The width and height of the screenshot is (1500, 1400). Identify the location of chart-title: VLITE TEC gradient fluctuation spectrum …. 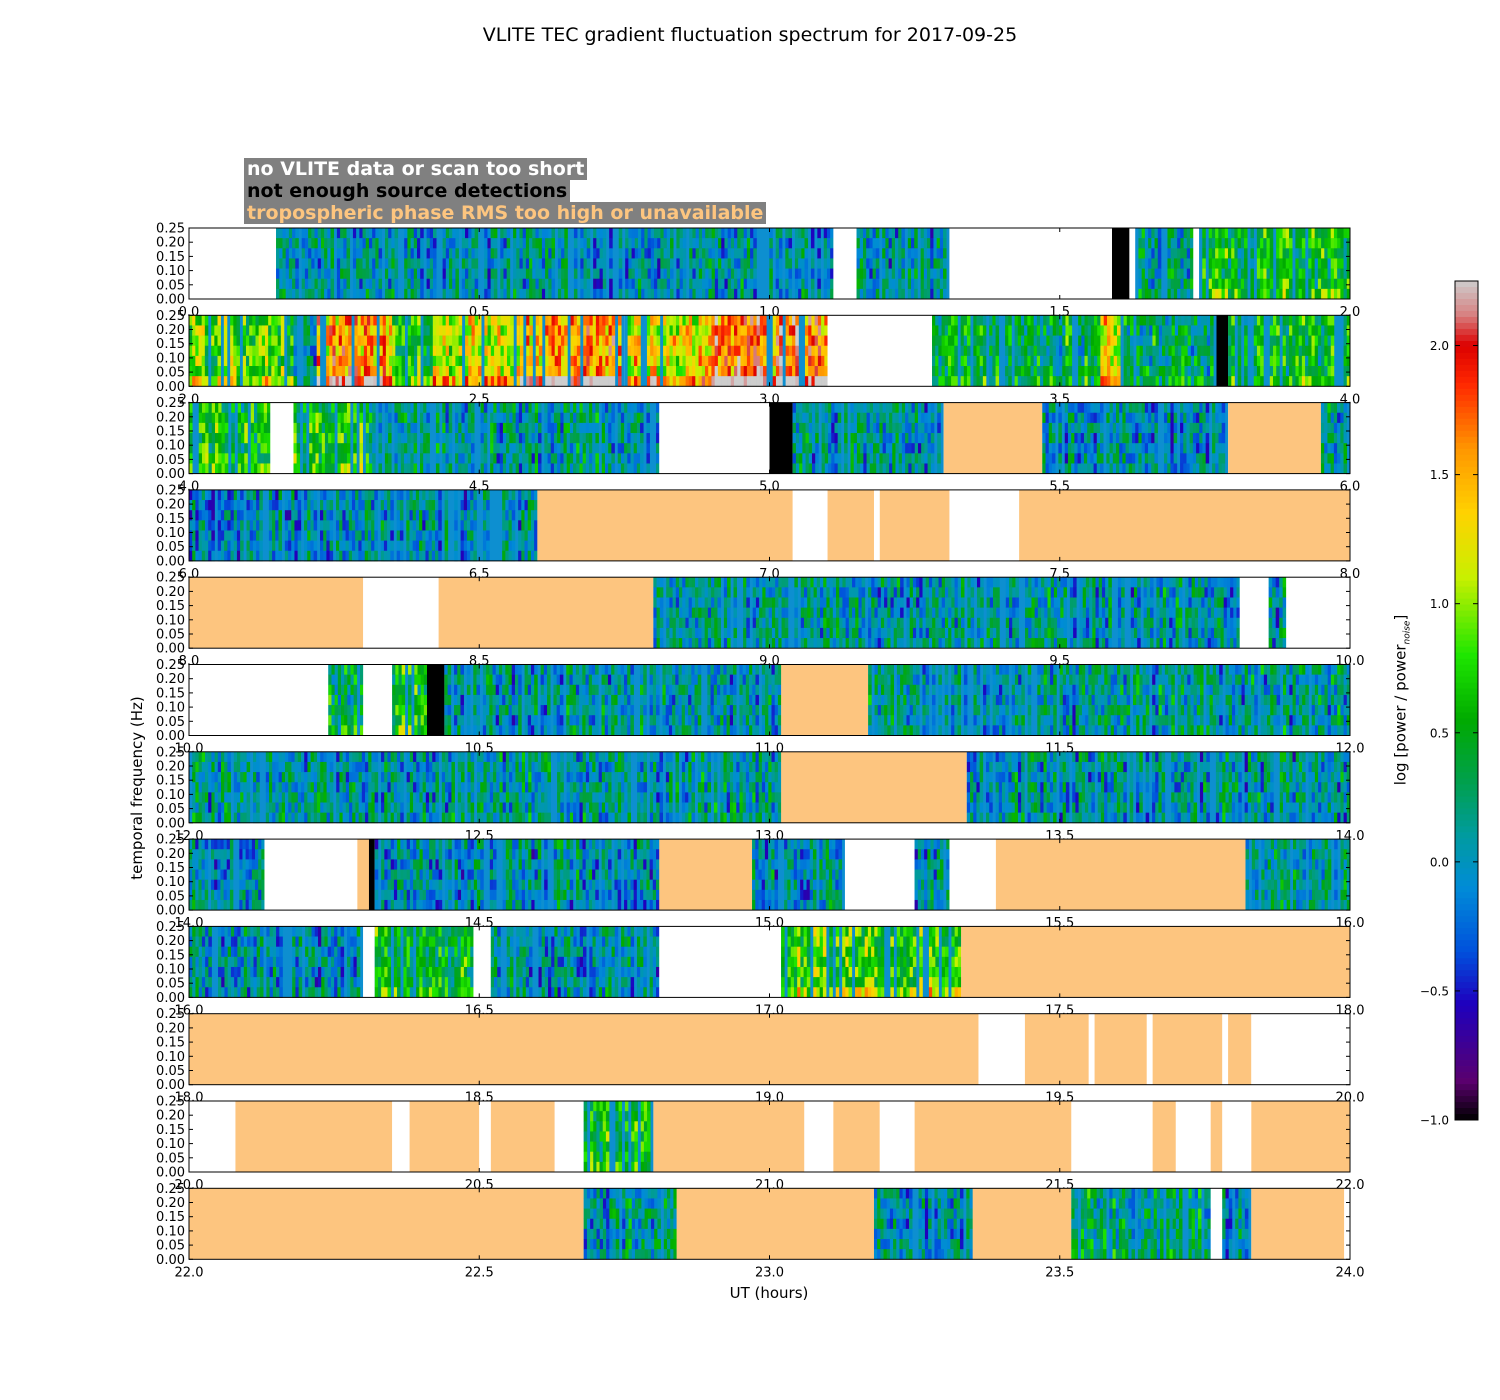
(750, 35).